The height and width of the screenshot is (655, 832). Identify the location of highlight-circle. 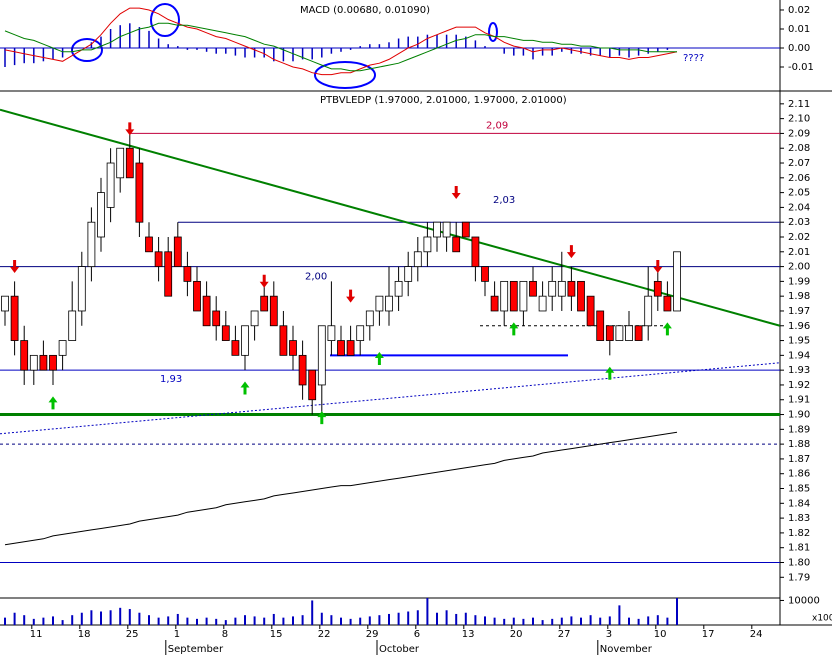
(493, 32).